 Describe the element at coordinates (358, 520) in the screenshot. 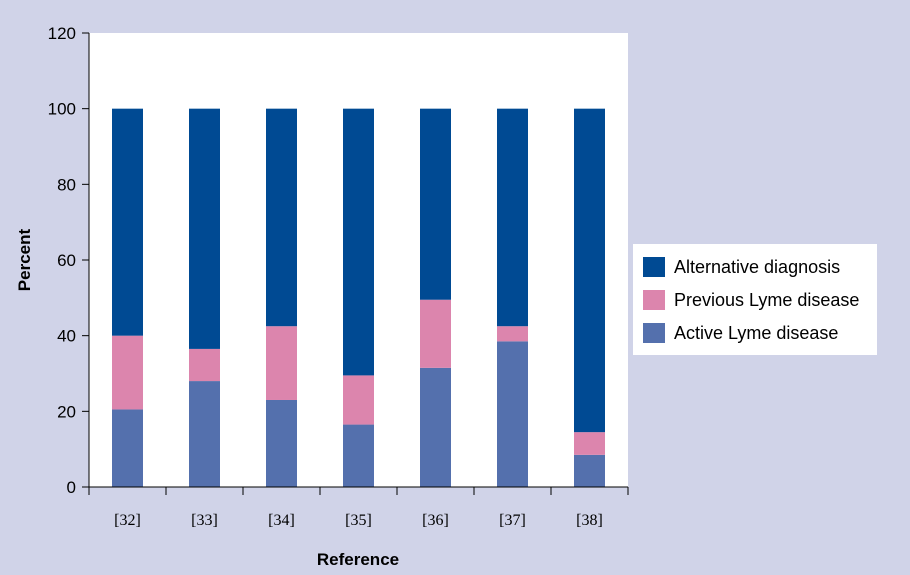

I see `x-tick-label: [35]` at that location.